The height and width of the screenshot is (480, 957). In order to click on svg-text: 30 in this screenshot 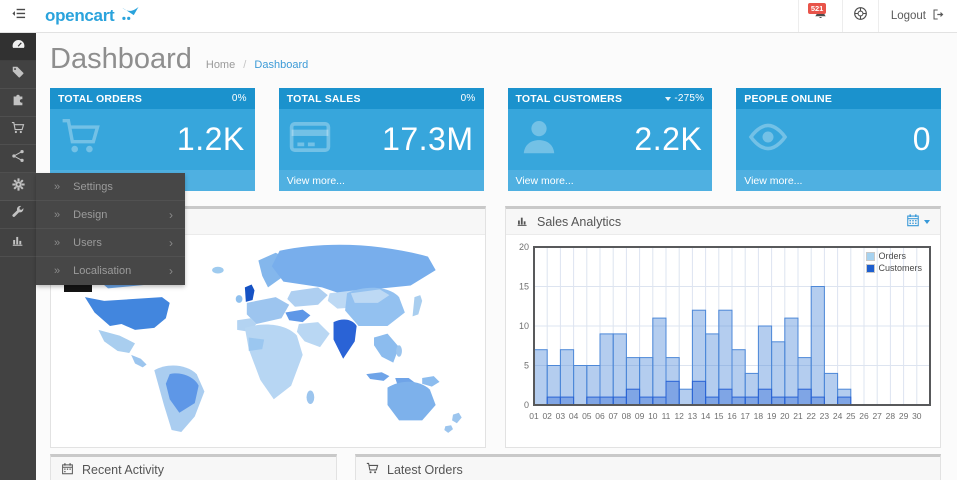, I will do `click(917, 416)`.